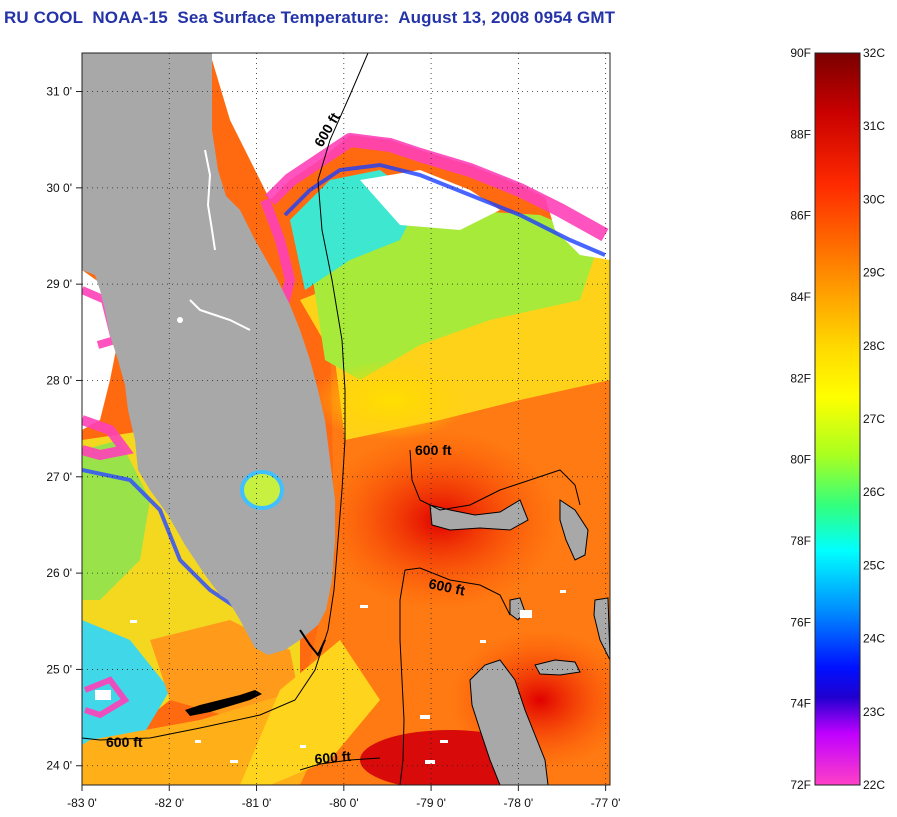  What do you see at coordinates (874, 565) in the screenshot?
I see `colorbar-celsius-label: 25C` at bounding box center [874, 565].